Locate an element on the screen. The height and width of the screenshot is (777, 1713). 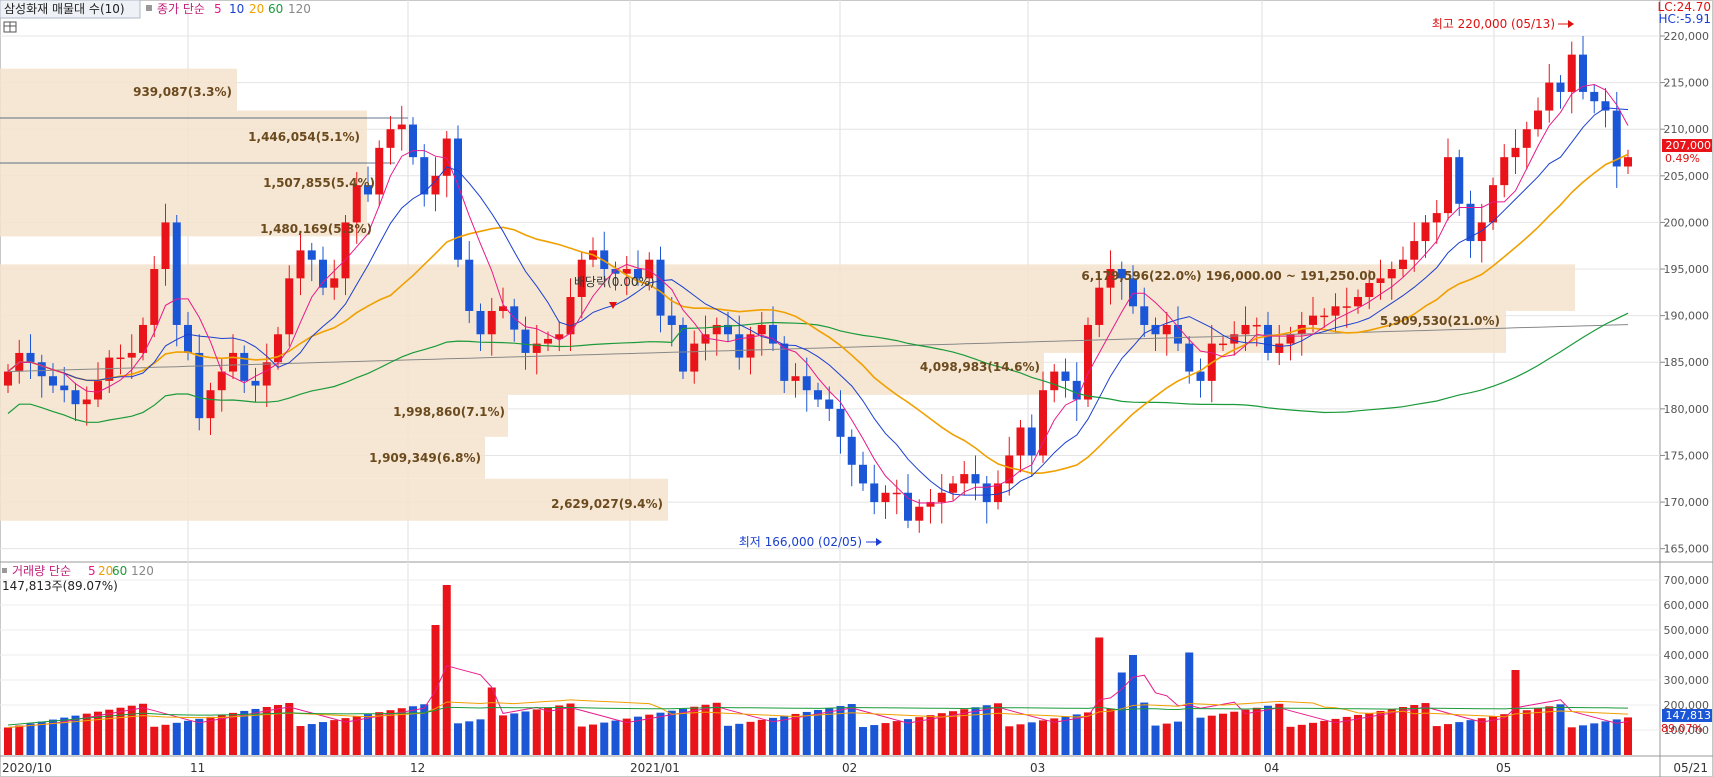
price-tick-label: 190,000 is located at coordinates (1687, 316).